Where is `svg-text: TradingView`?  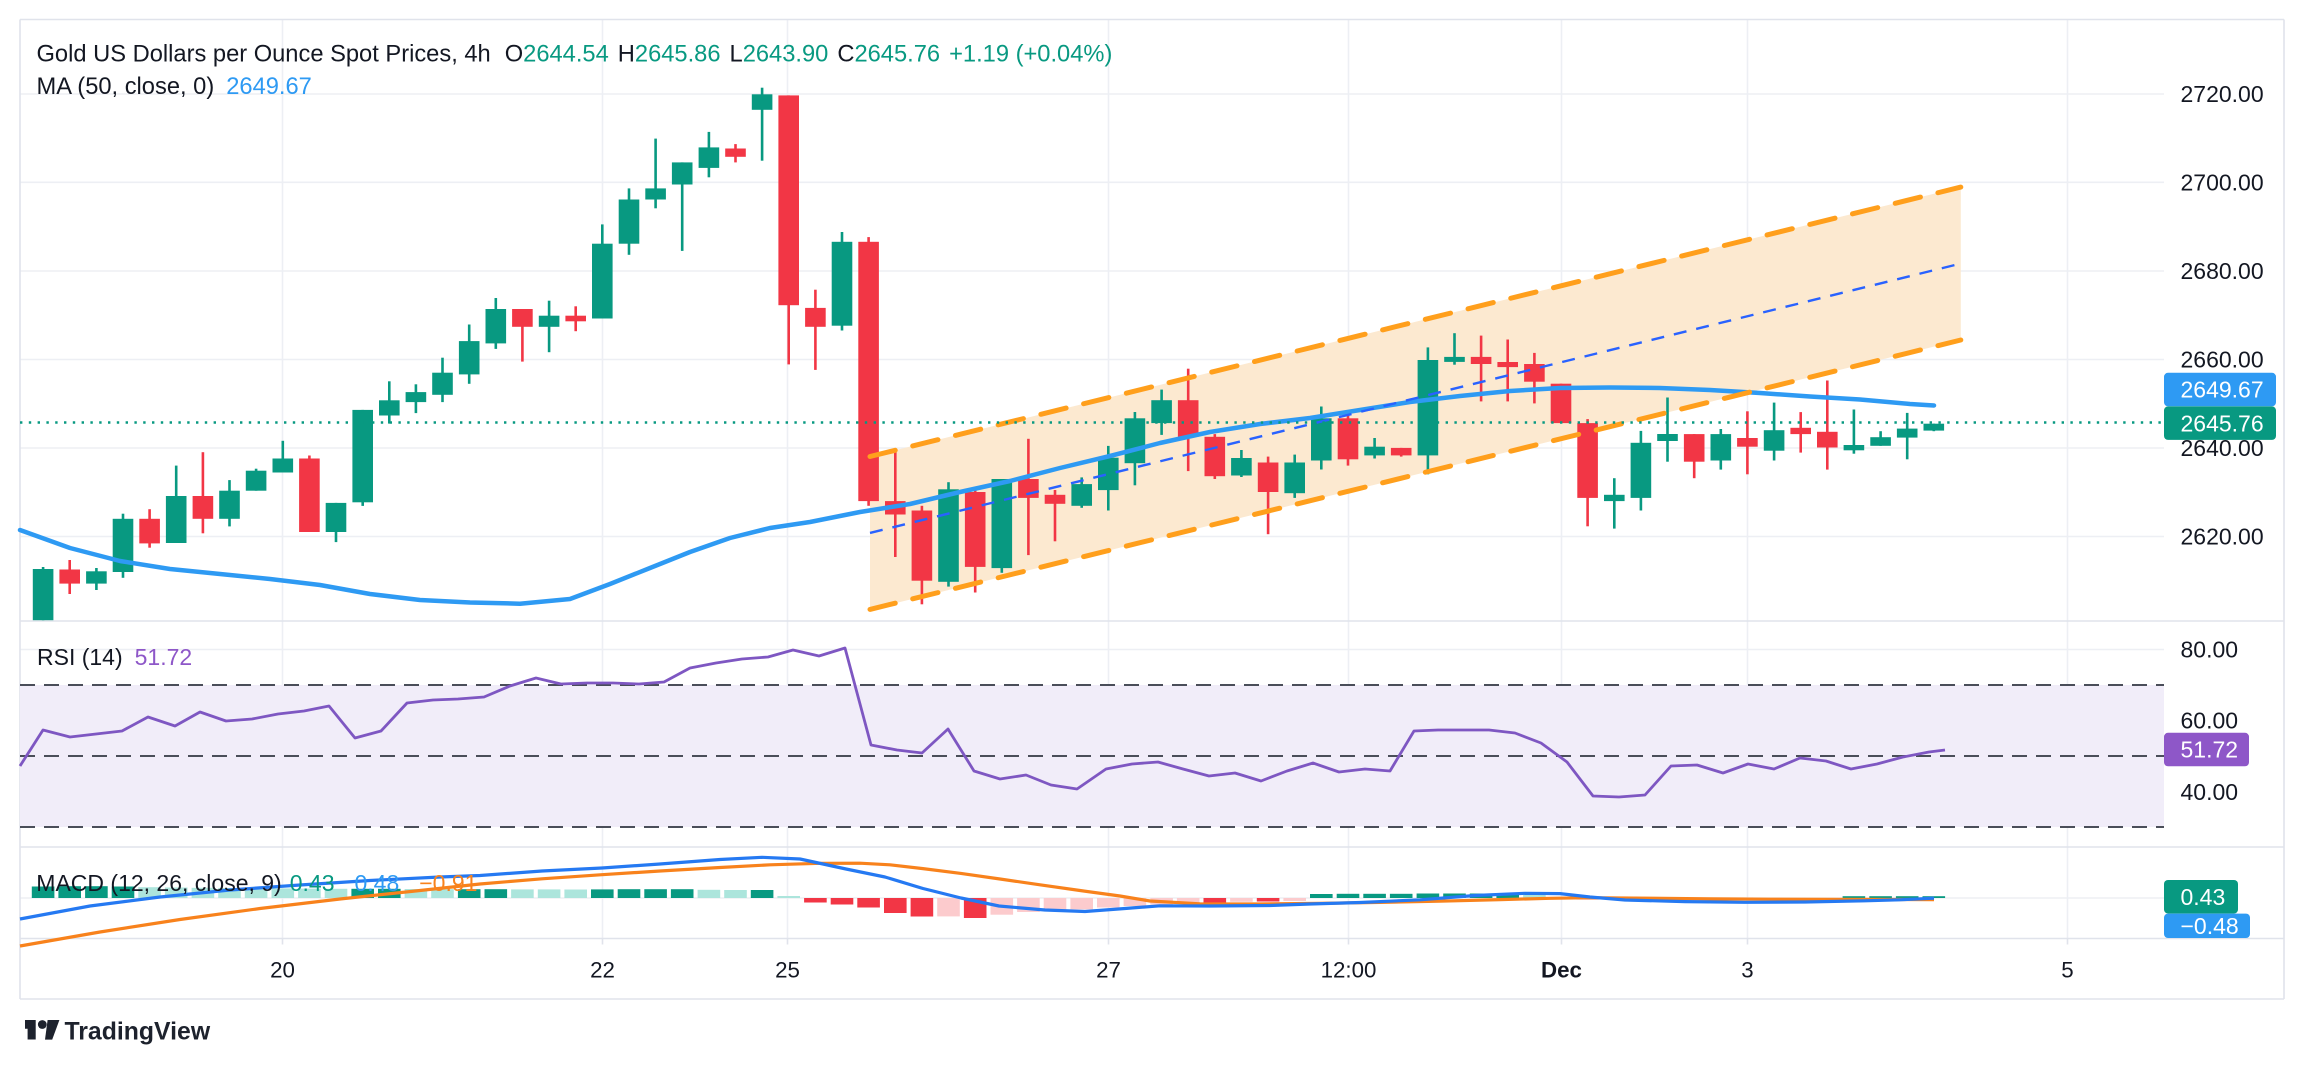 svg-text: TradingView is located at coordinates (138, 1032).